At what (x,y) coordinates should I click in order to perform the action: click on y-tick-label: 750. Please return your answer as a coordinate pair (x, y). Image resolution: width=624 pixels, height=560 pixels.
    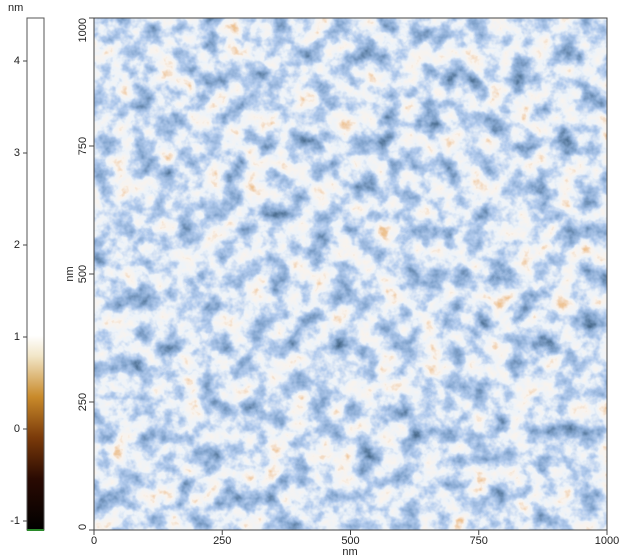
    Looking at the image, I should click on (83, 146).